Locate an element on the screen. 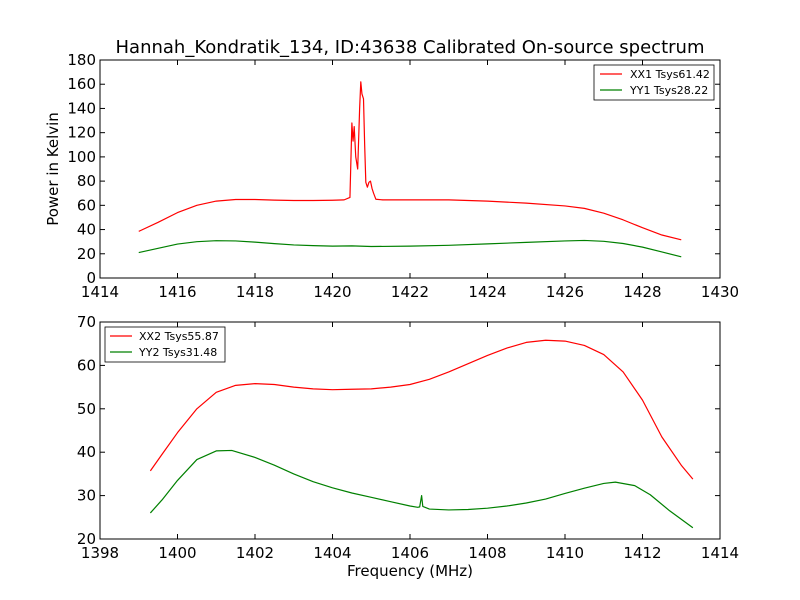 This screenshot has width=800, height=600. top-y-tick-label: 160 is located at coordinates (81, 84).